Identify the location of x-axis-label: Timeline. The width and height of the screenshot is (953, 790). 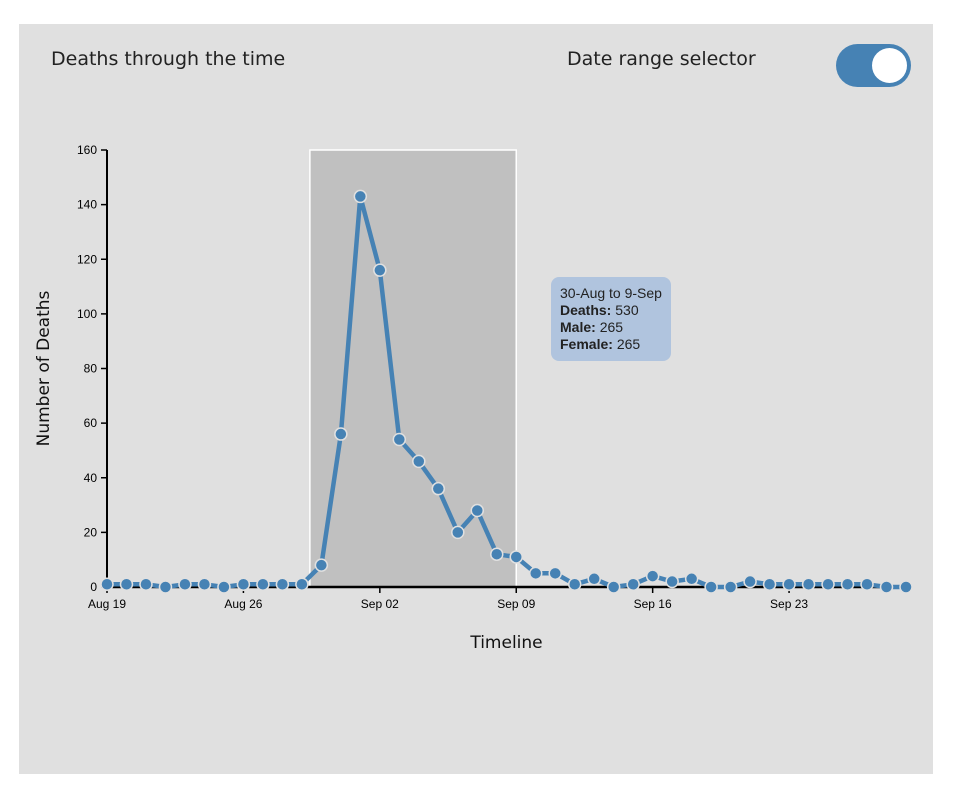
(505, 643).